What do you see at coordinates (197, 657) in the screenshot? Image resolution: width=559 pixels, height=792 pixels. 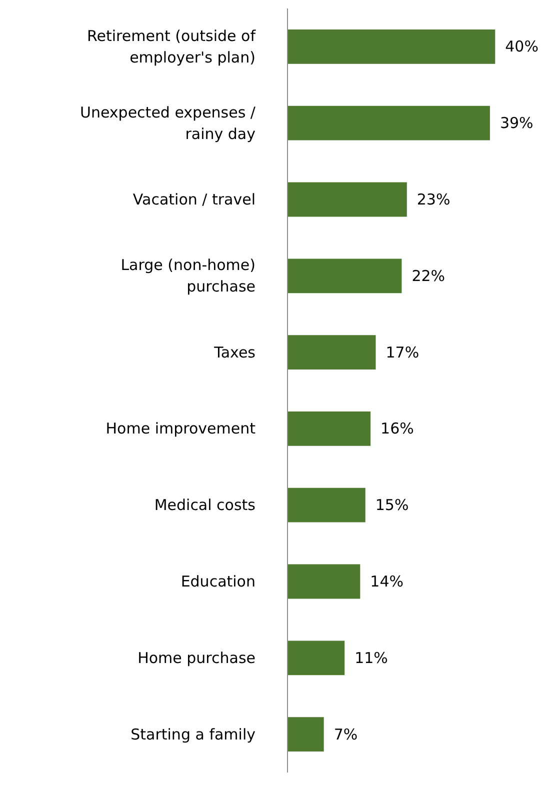 I see `y-tick-label: Home purchase` at bounding box center [197, 657].